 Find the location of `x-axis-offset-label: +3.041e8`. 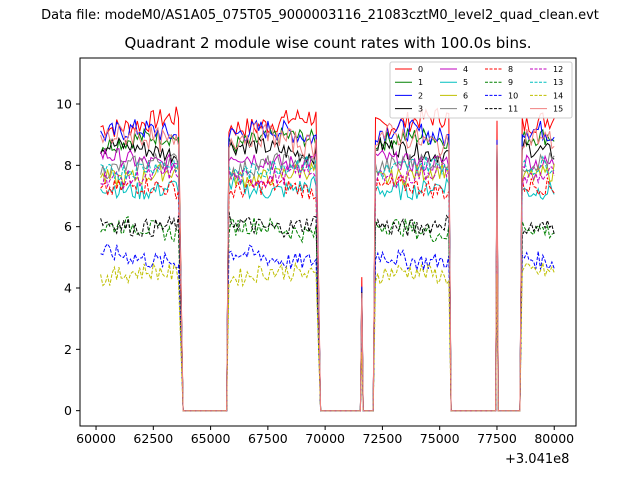

x-axis-offset-label: +3.041e8 is located at coordinates (537, 459).